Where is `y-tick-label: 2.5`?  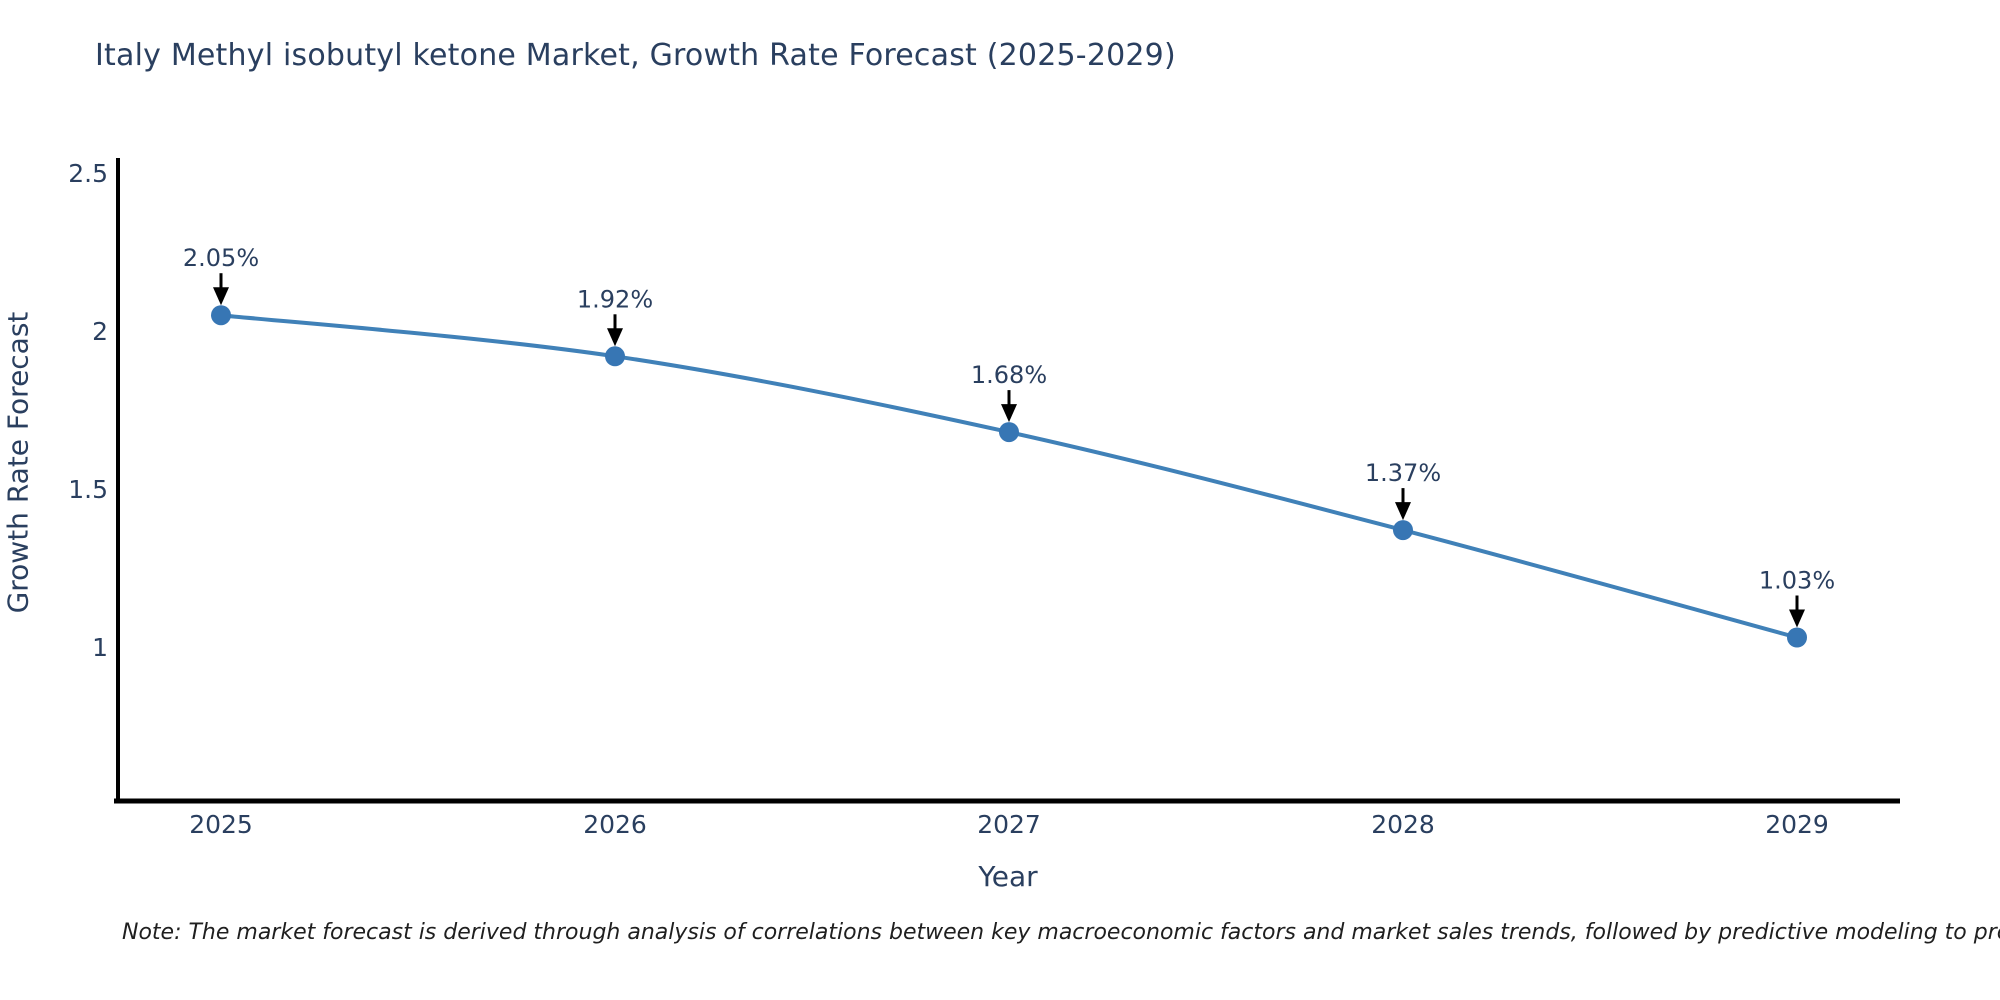 y-tick-label: 2.5 is located at coordinates (88, 173).